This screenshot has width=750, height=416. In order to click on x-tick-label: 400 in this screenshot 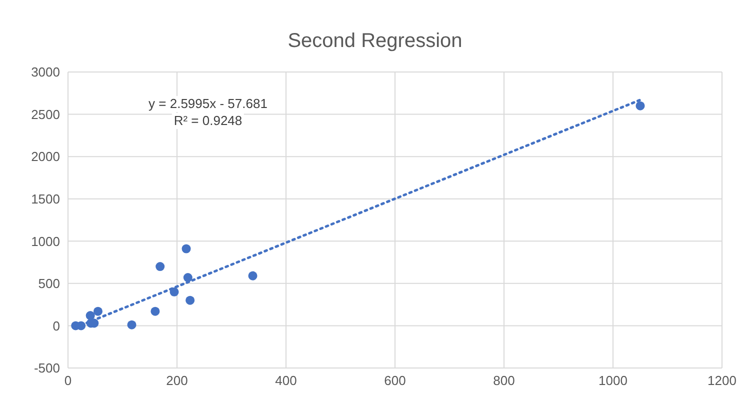, I will do `click(286, 380)`.